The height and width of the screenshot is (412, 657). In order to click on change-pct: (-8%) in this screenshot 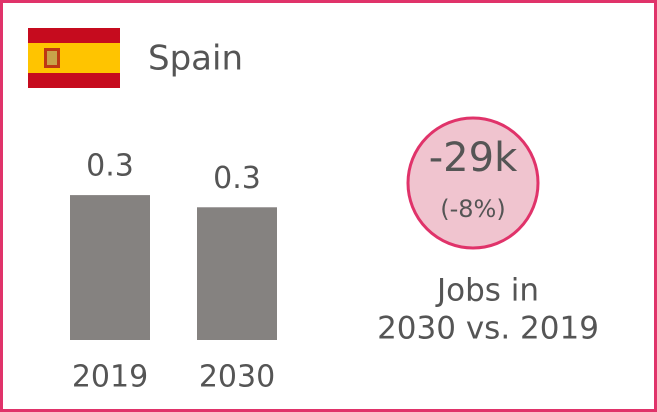, I will do `click(472, 209)`.